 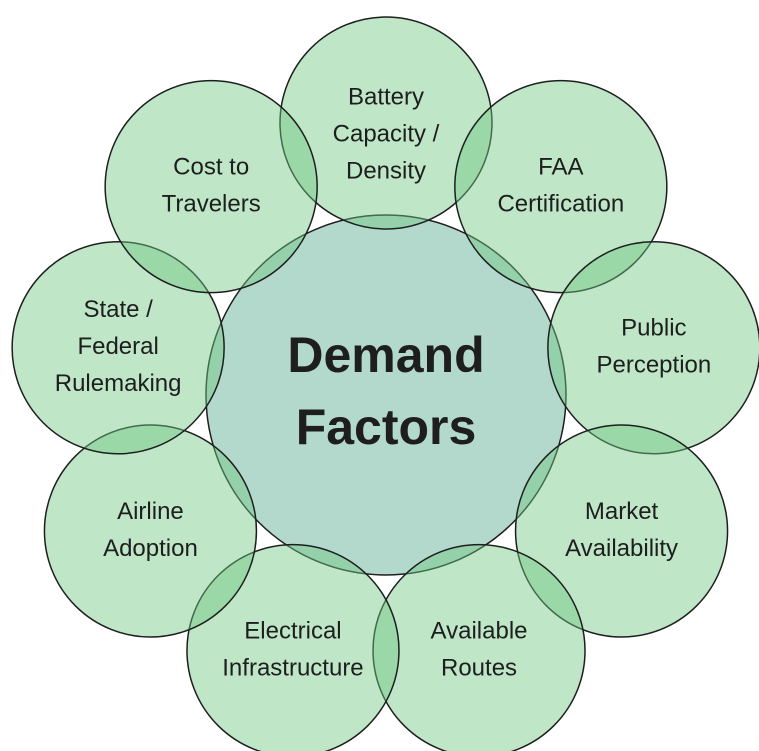 What do you see at coordinates (479, 667) in the screenshot?
I see `node-label: Routes` at bounding box center [479, 667].